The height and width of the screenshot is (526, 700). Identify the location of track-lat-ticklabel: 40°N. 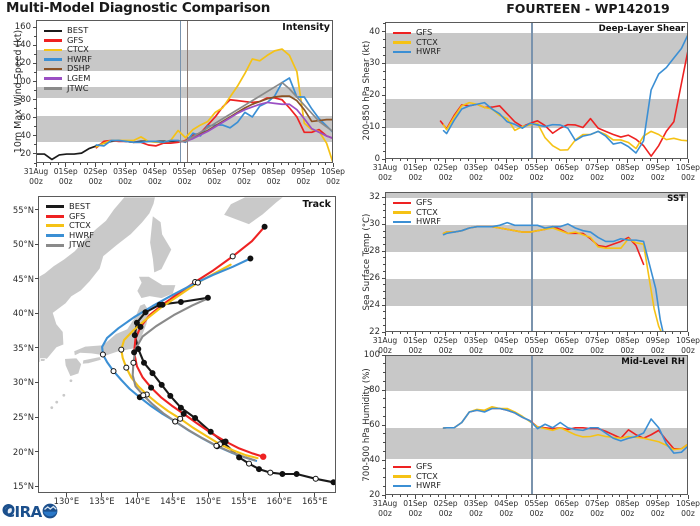
(23, 313).